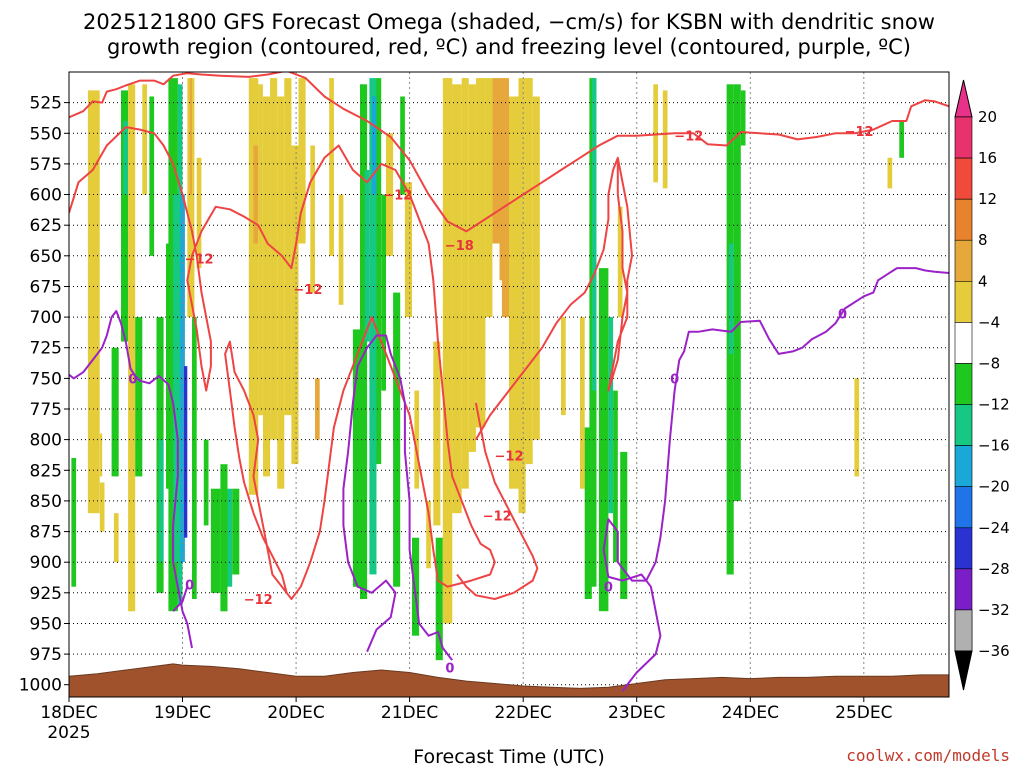 This screenshot has width=1024, height=768. I want to click on x-tick-label: 25DEC, so click(863, 713).